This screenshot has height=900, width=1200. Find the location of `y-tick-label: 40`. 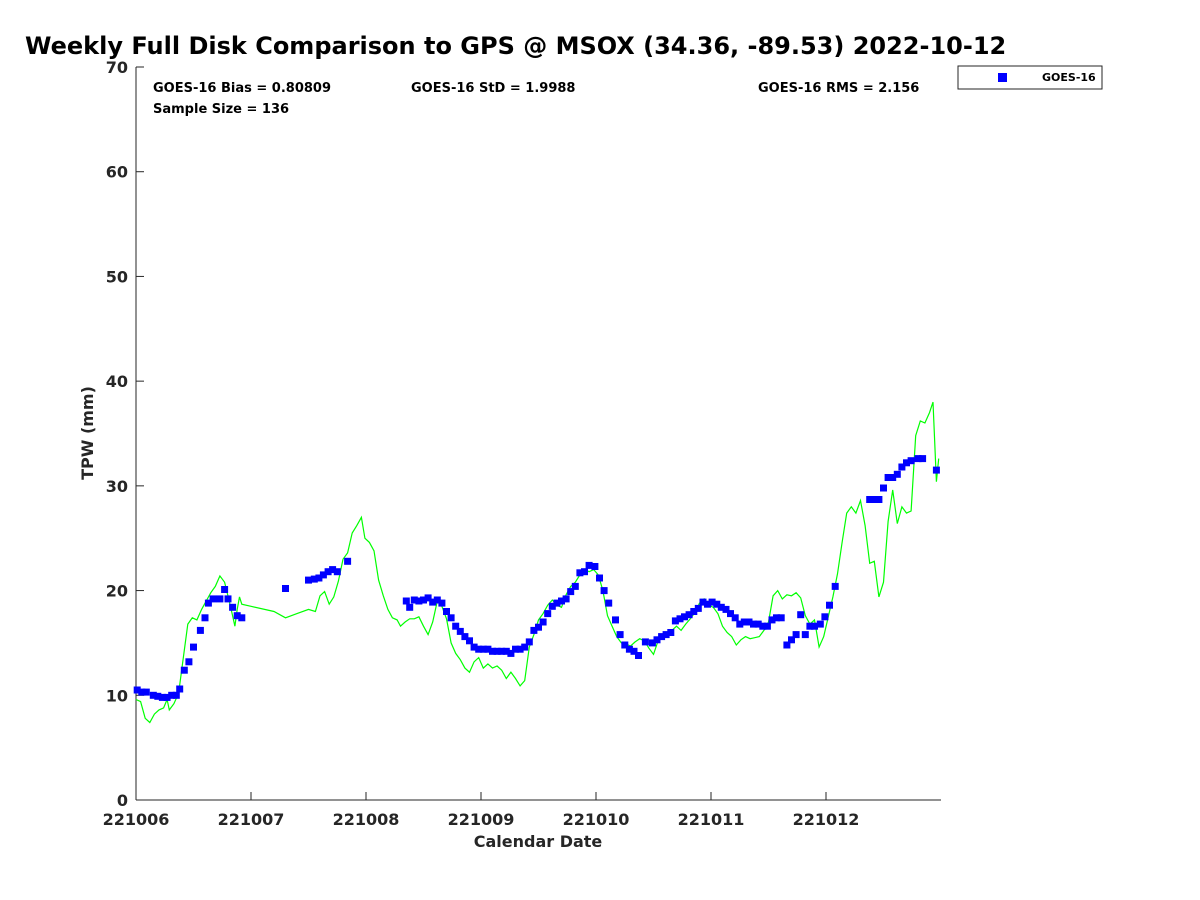

y-tick-label: 40 is located at coordinates (117, 381).